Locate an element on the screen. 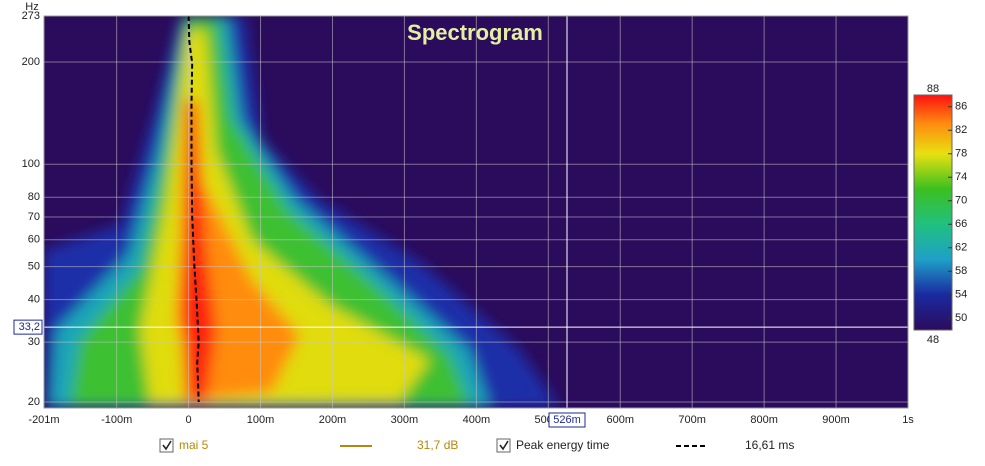 This screenshot has height=466, width=985. y-unit: Hz is located at coordinates (31, 7).